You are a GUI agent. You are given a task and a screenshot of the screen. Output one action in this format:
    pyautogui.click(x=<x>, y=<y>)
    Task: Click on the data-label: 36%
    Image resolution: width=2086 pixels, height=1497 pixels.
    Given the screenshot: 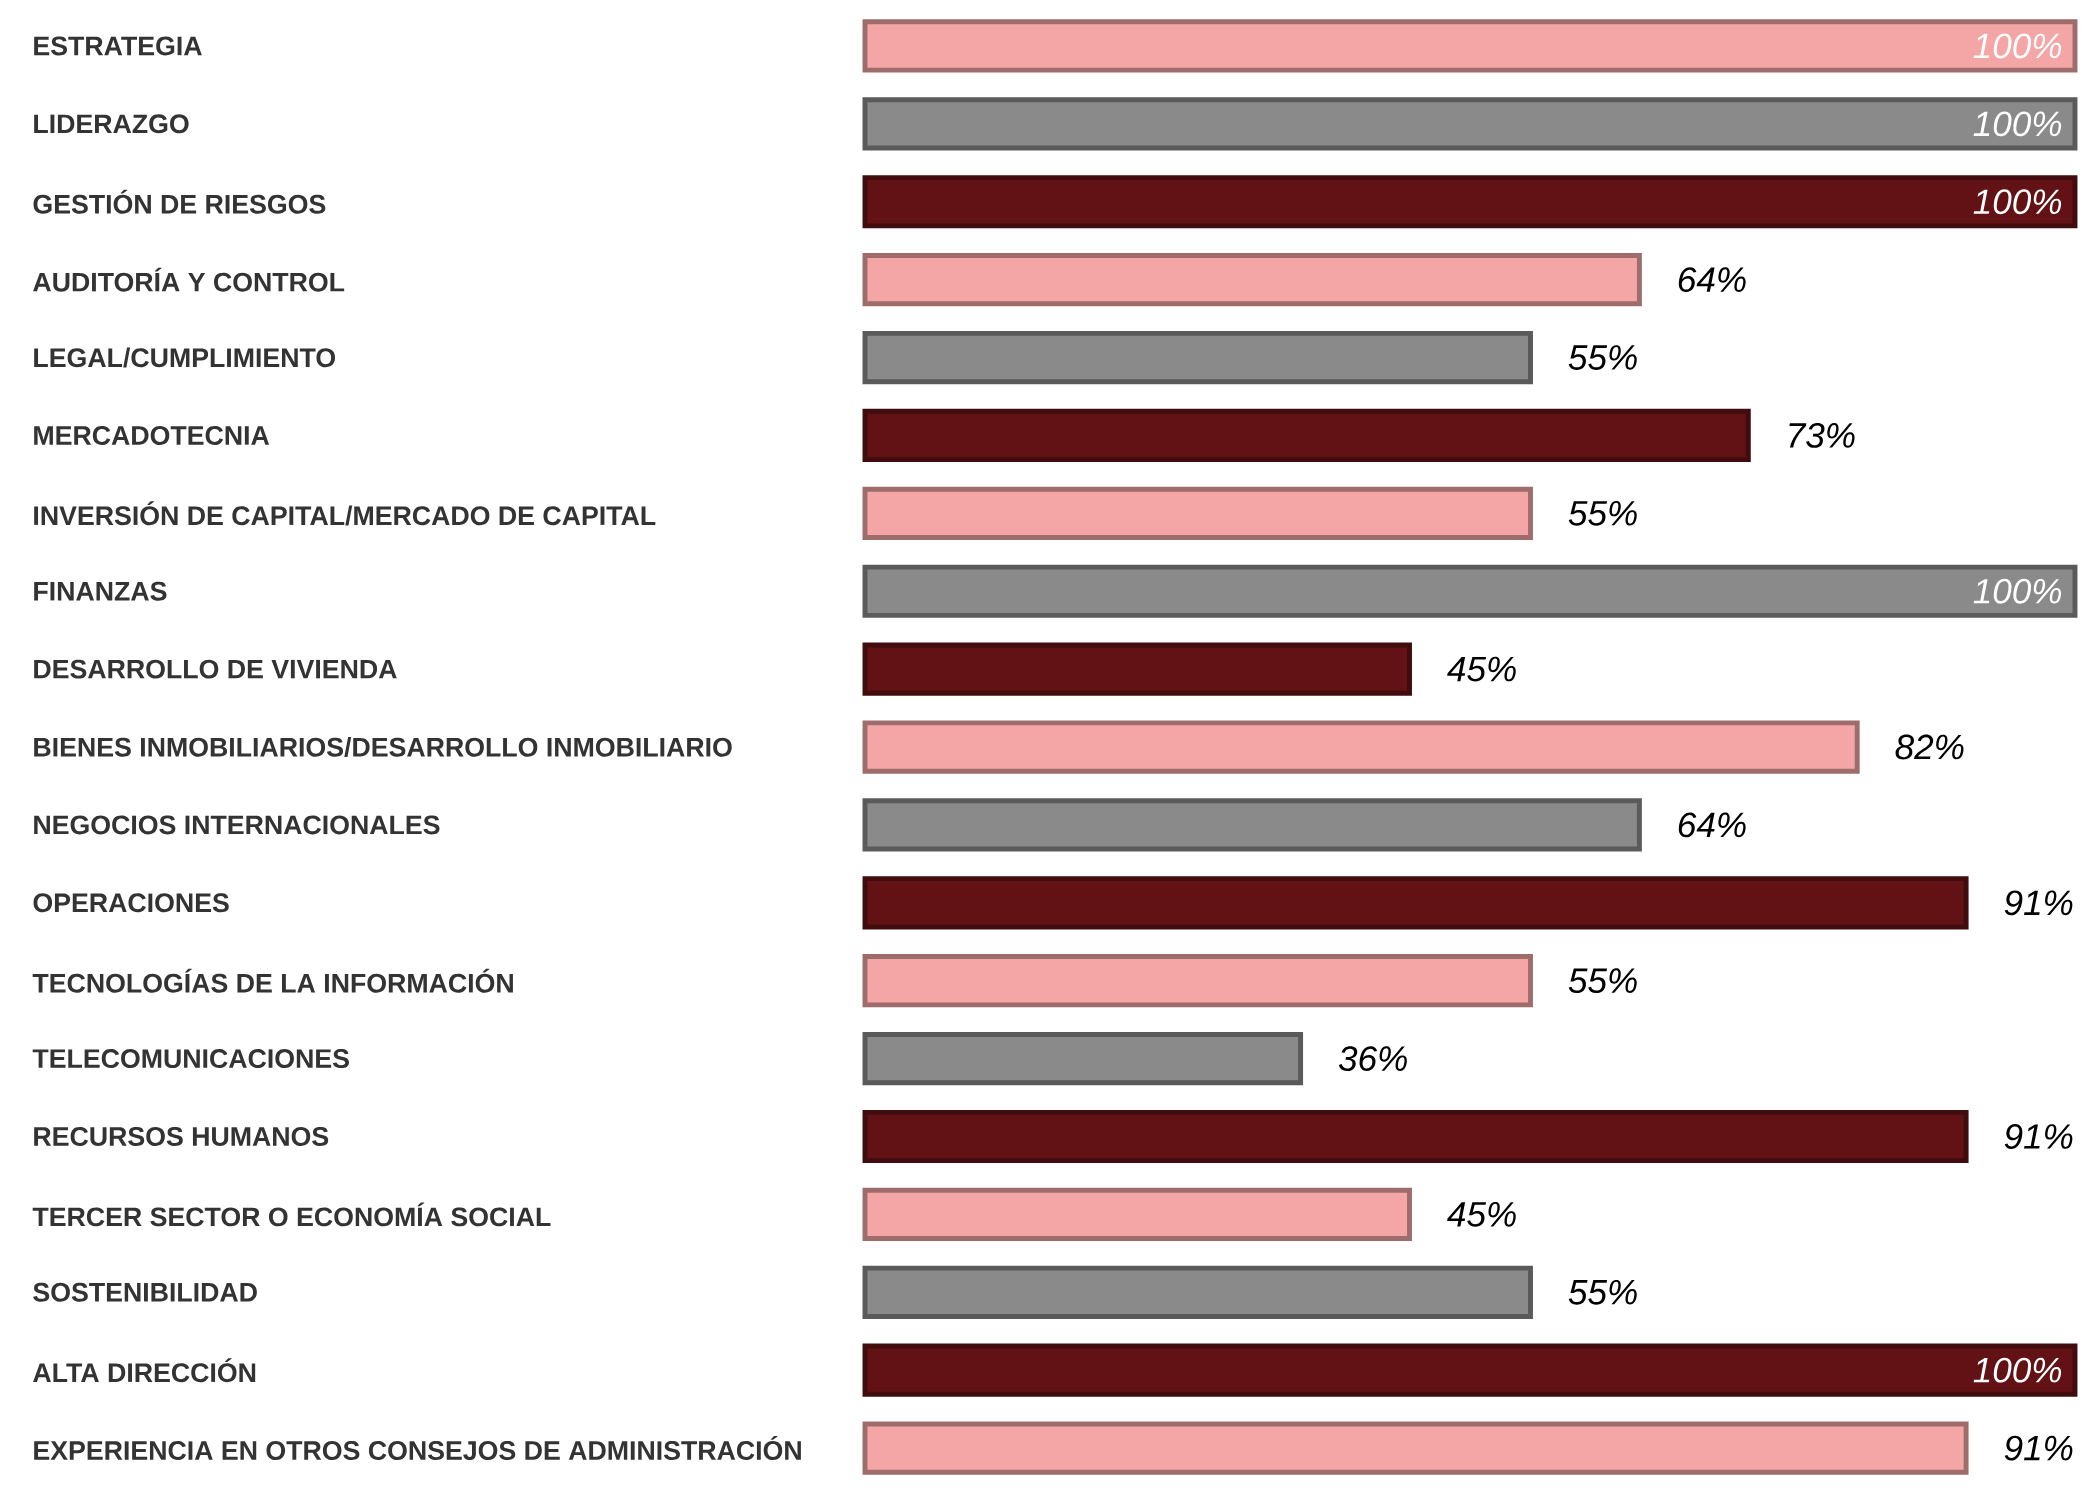 What is the action you would take?
    pyautogui.click(x=1372, y=1059)
    